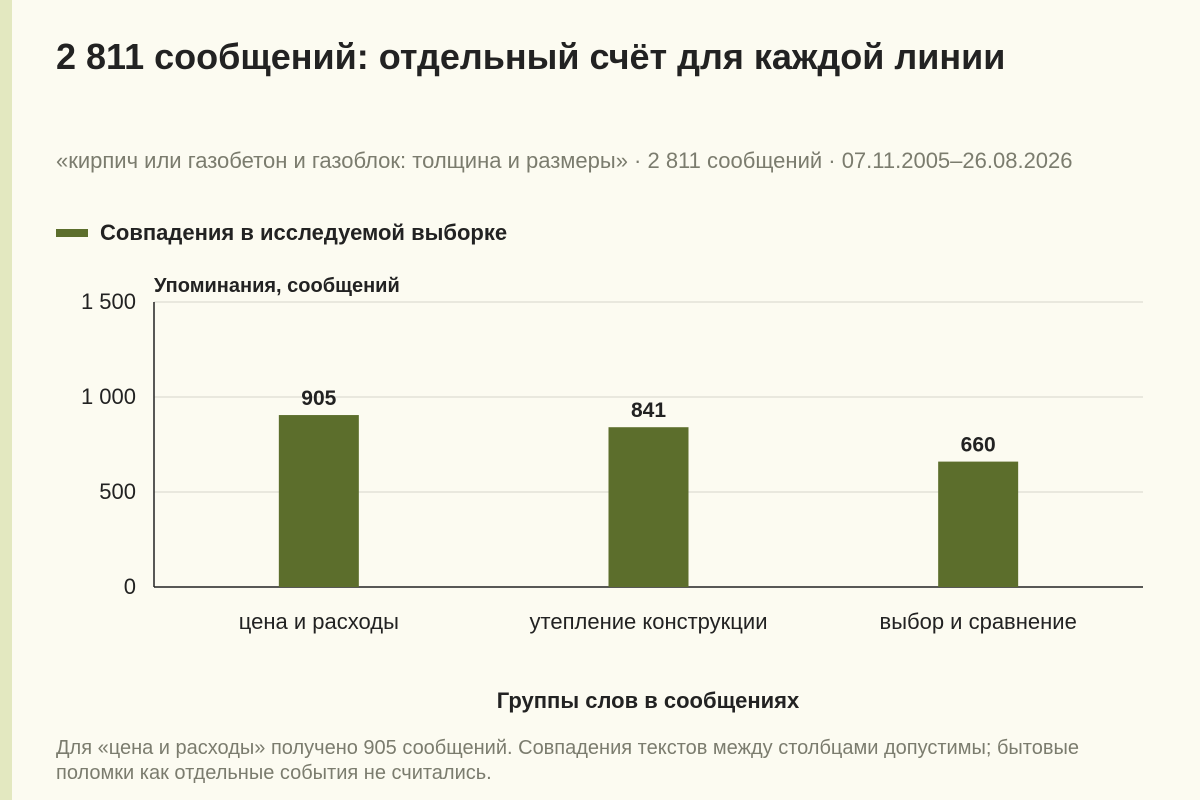  What do you see at coordinates (318, 398) in the screenshot?
I see `bar-value-label: 905` at bounding box center [318, 398].